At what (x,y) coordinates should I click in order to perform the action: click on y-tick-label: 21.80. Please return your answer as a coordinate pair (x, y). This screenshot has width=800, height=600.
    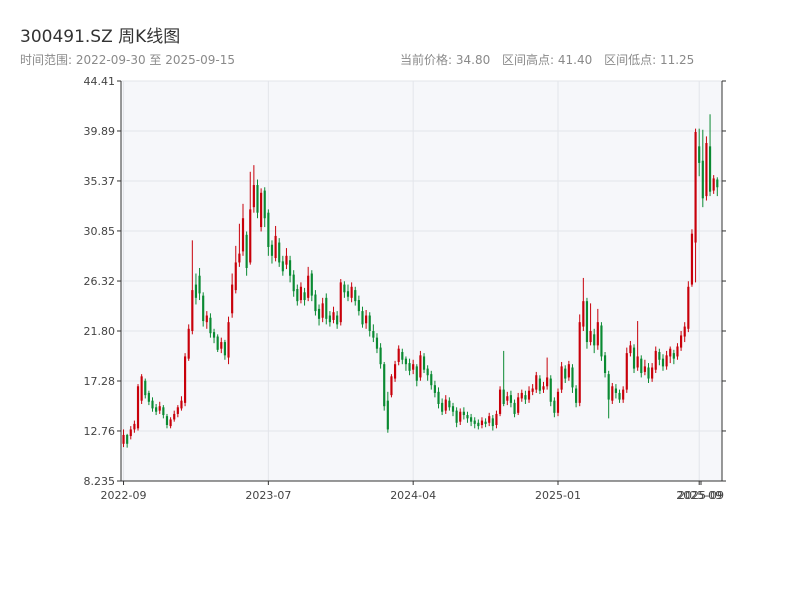
    Looking at the image, I should click on (100, 331).